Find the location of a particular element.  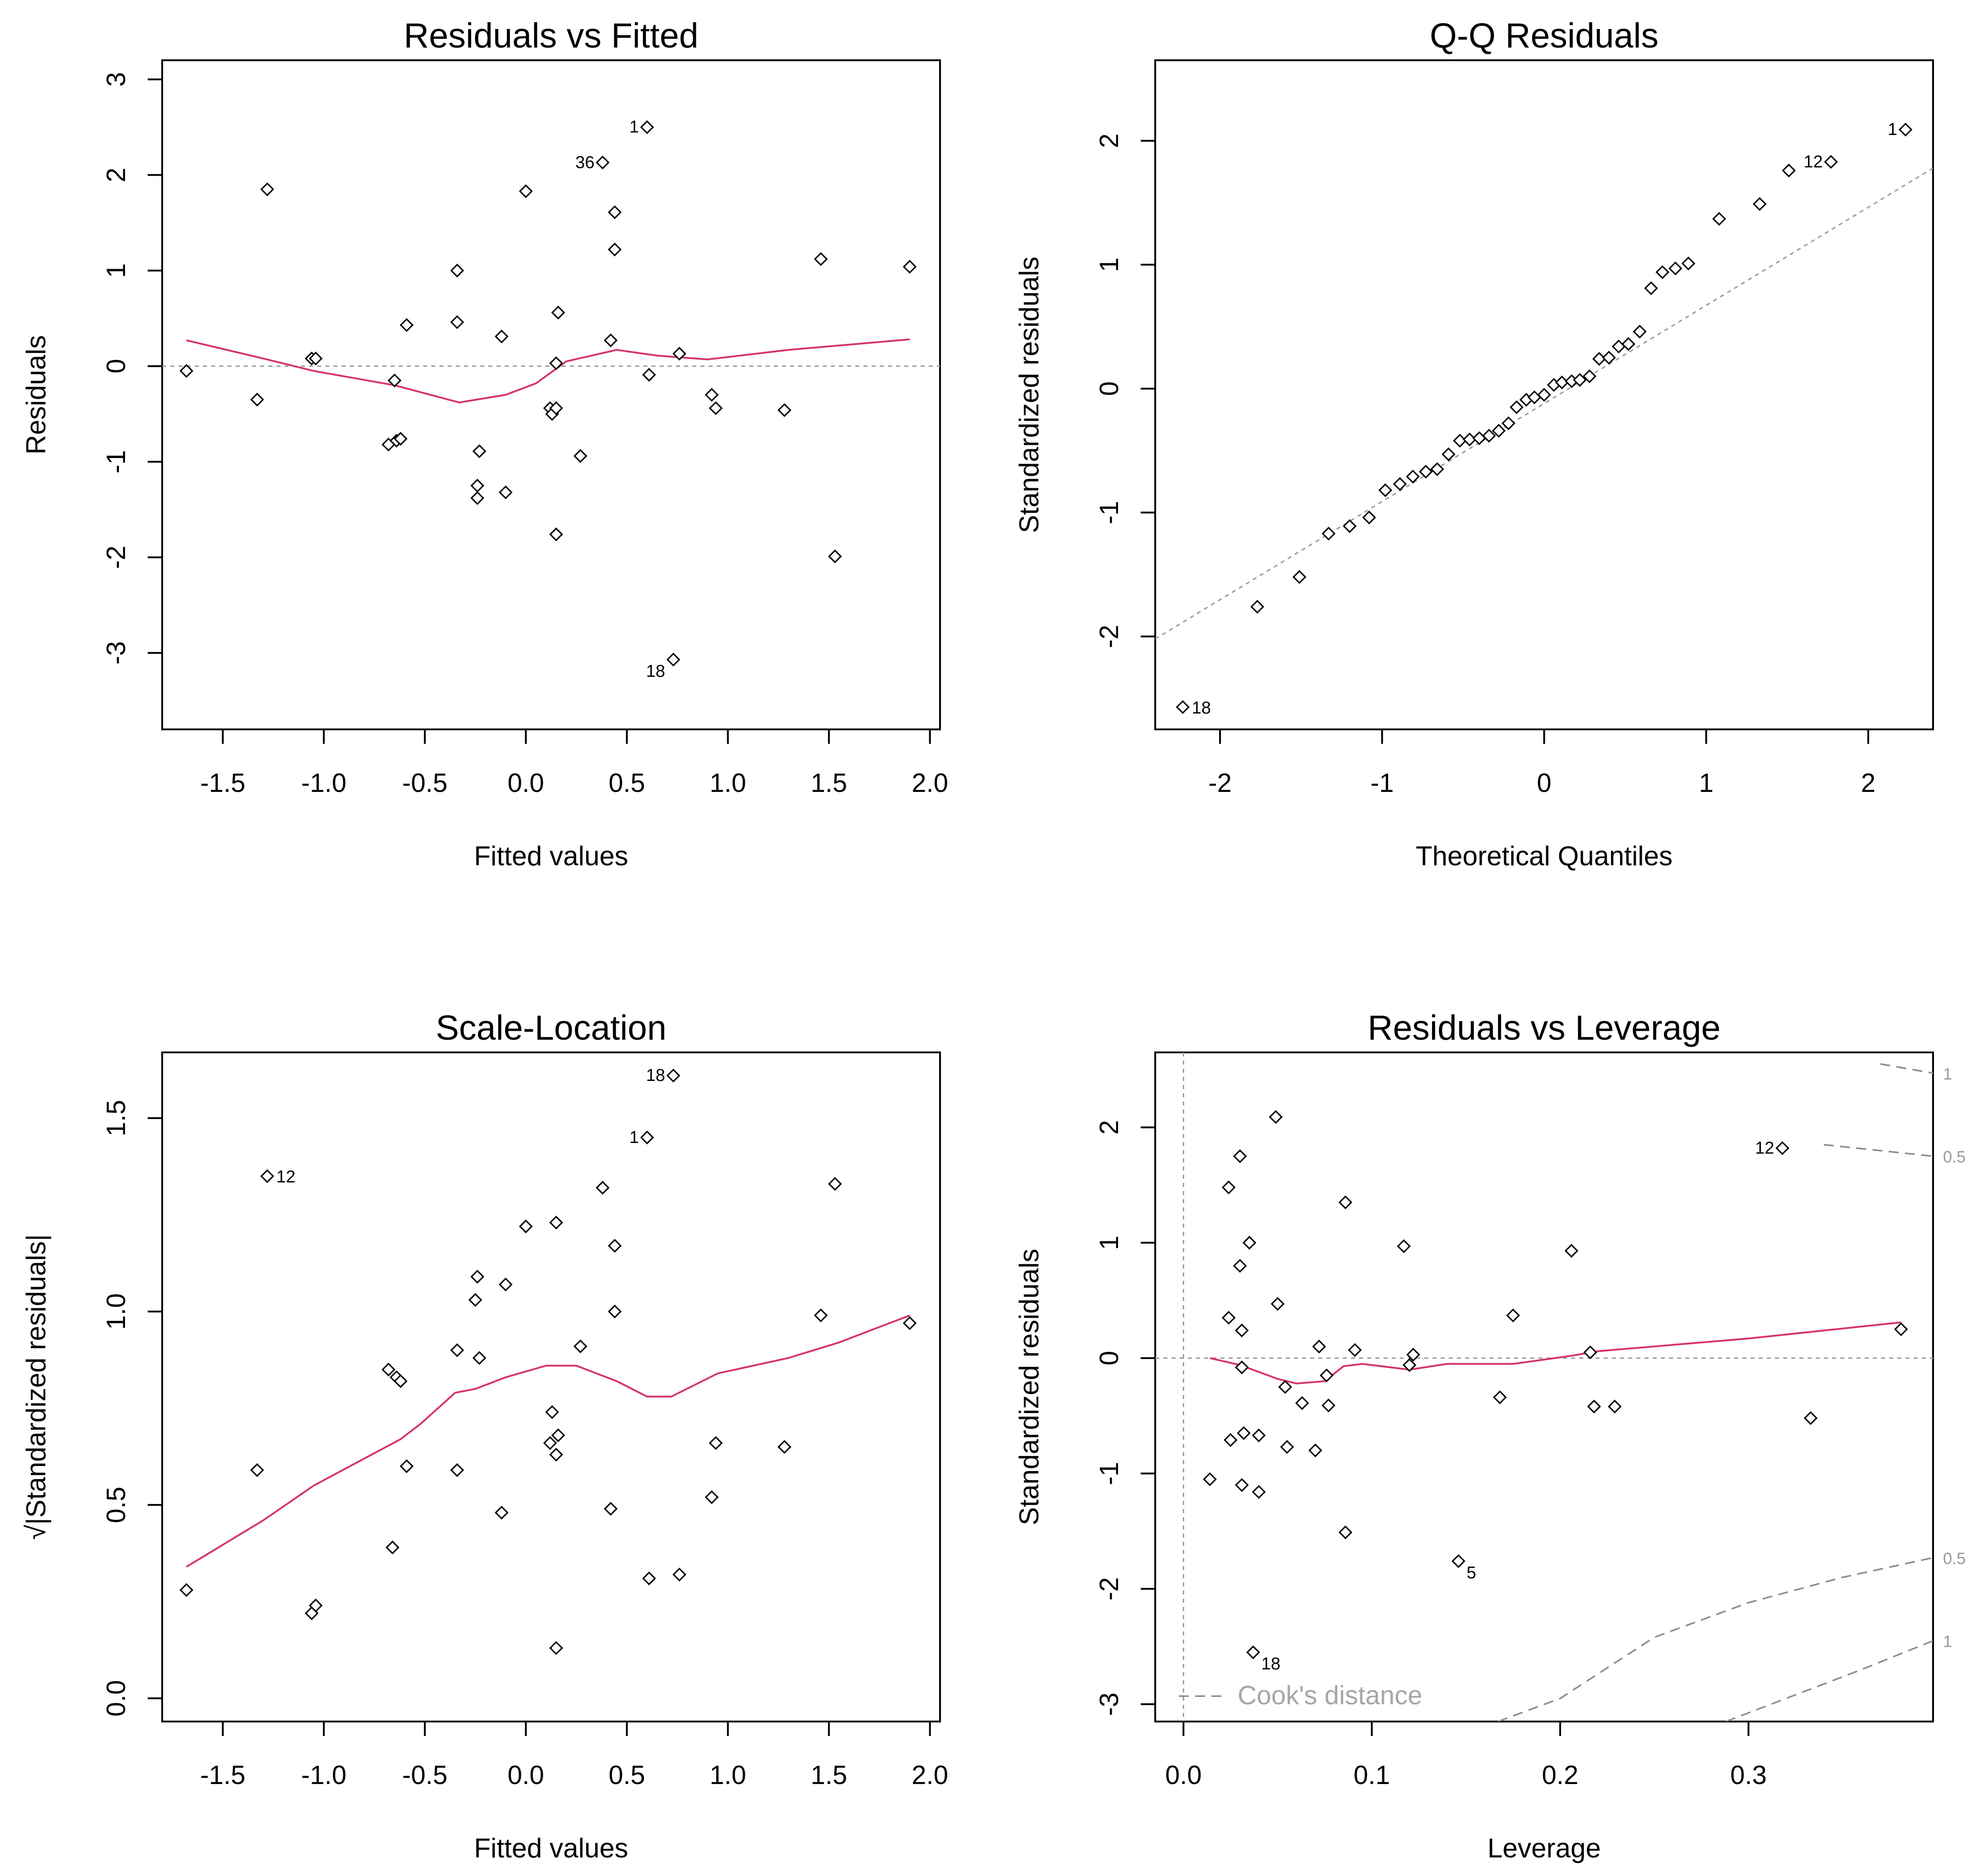

legend-label: Cook's distance is located at coordinates (1330, 1695).